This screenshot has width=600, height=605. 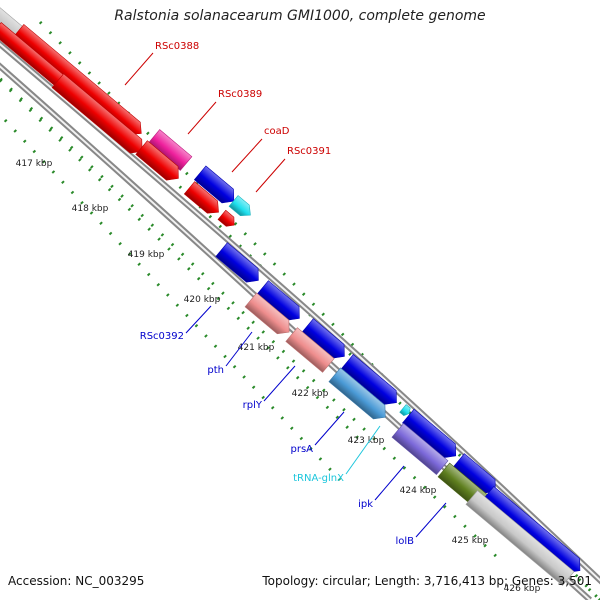 What do you see at coordinates (522, 589) in the screenshot?
I see `scale-label: 426 kbp` at bounding box center [522, 589].